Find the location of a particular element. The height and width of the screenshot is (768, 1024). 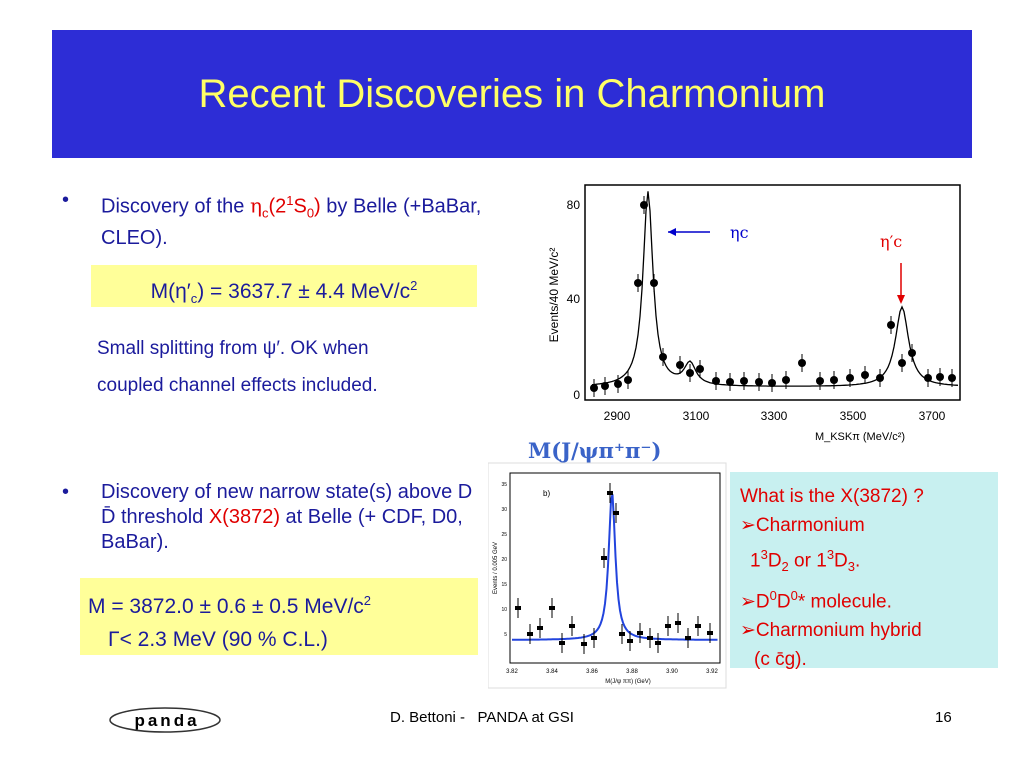

tick-label: 3300 is located at coordinates (774, 416).